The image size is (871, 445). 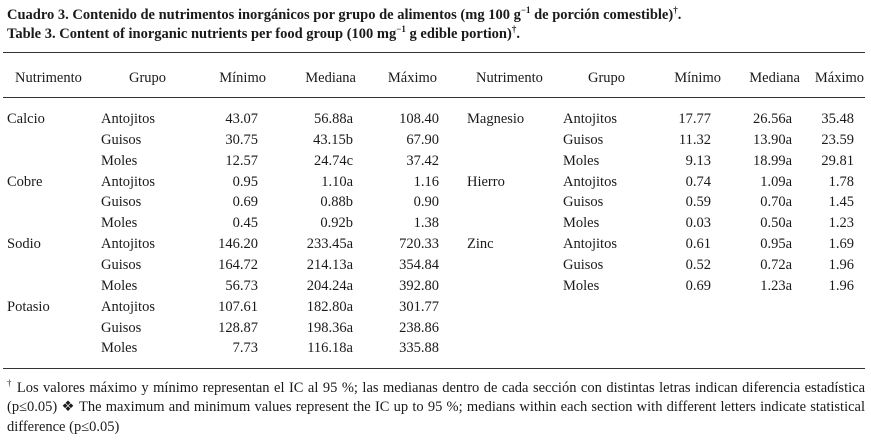 What do you see at coordinates (776, 264) in the screenshot?
I see `table-cell-median: 0.72a` at bounding box center [776, 264].